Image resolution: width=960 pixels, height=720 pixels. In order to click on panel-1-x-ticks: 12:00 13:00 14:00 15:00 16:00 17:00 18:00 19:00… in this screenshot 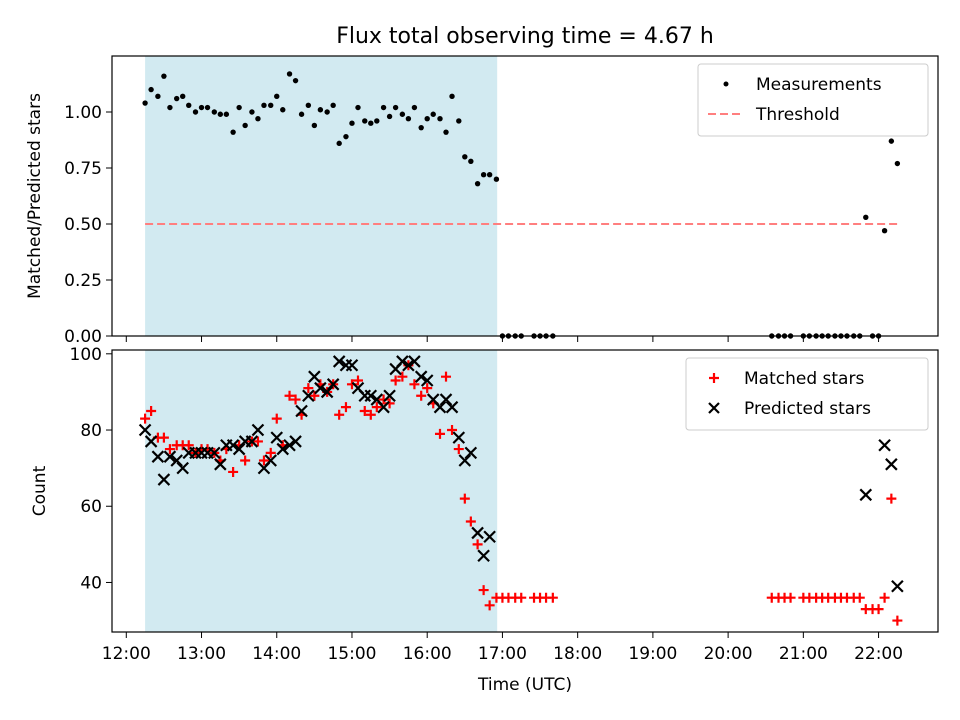, I will do `click(502, 648)`.